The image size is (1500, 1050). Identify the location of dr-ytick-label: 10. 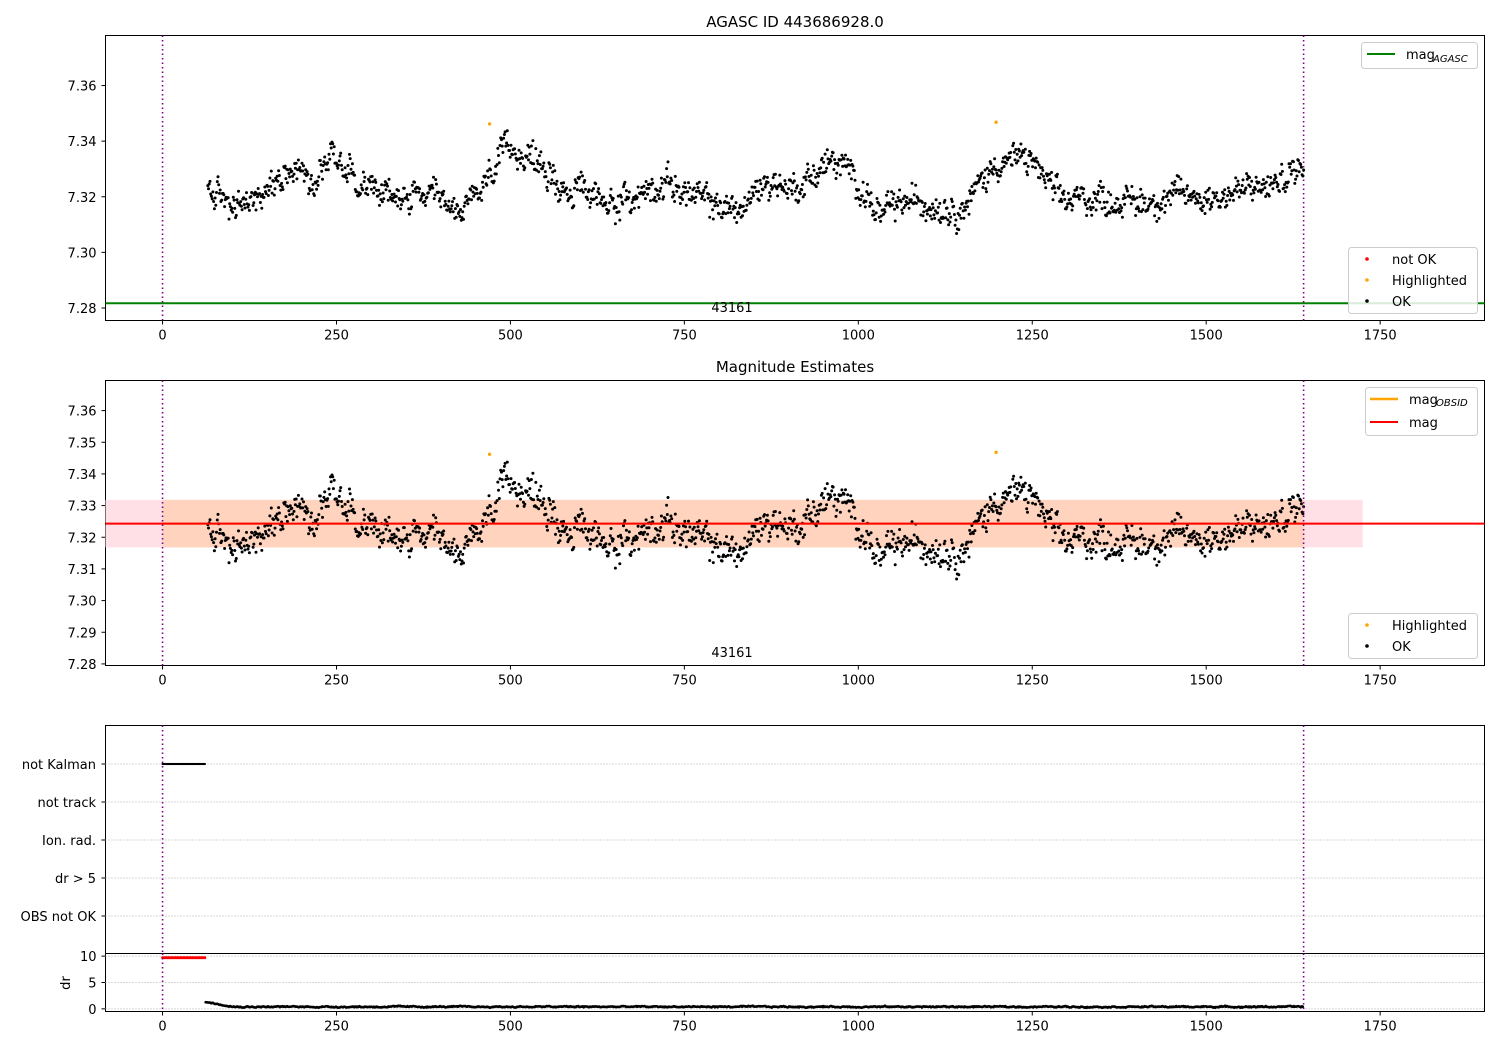
(88, 957).